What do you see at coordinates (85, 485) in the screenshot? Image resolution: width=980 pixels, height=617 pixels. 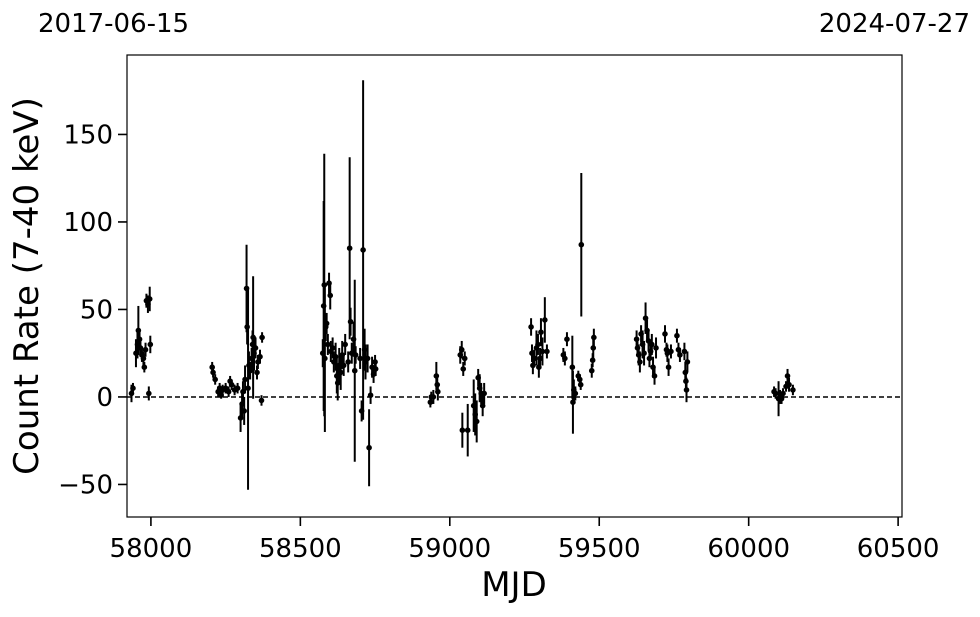 I see `y-tick-label: −50` at bounding box center [85, 485].